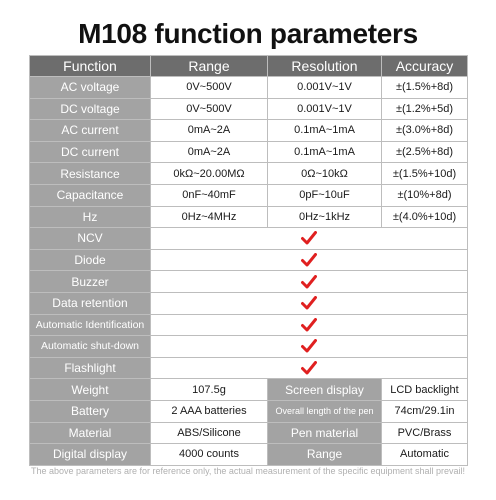  I want to click on function-label: AC current, so click(90, 130).